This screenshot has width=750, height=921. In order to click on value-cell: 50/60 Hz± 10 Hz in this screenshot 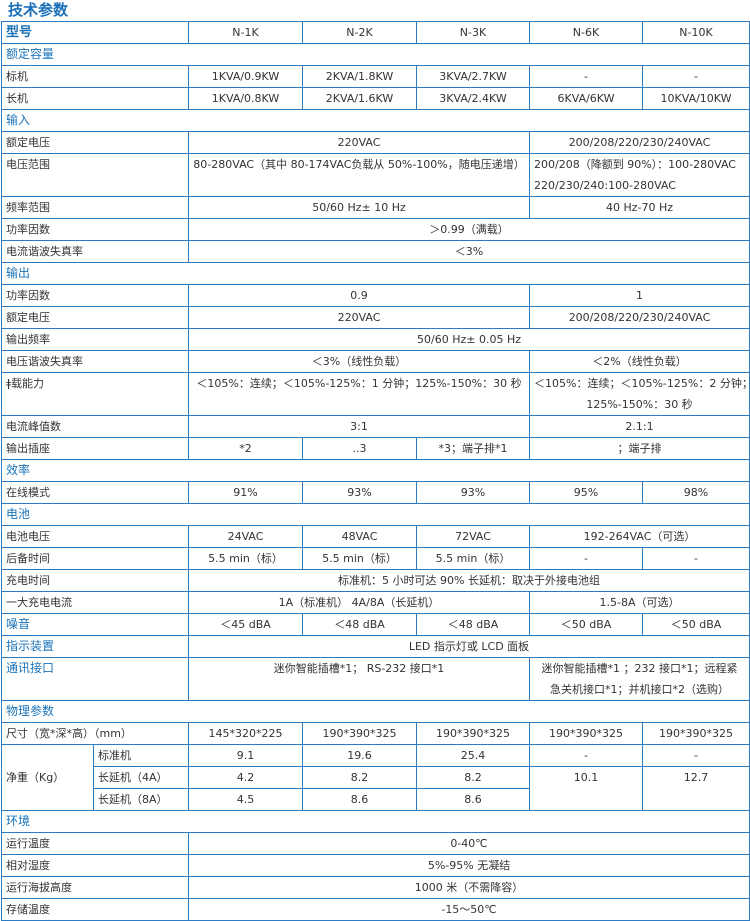, I will do `click(359, 207)`.